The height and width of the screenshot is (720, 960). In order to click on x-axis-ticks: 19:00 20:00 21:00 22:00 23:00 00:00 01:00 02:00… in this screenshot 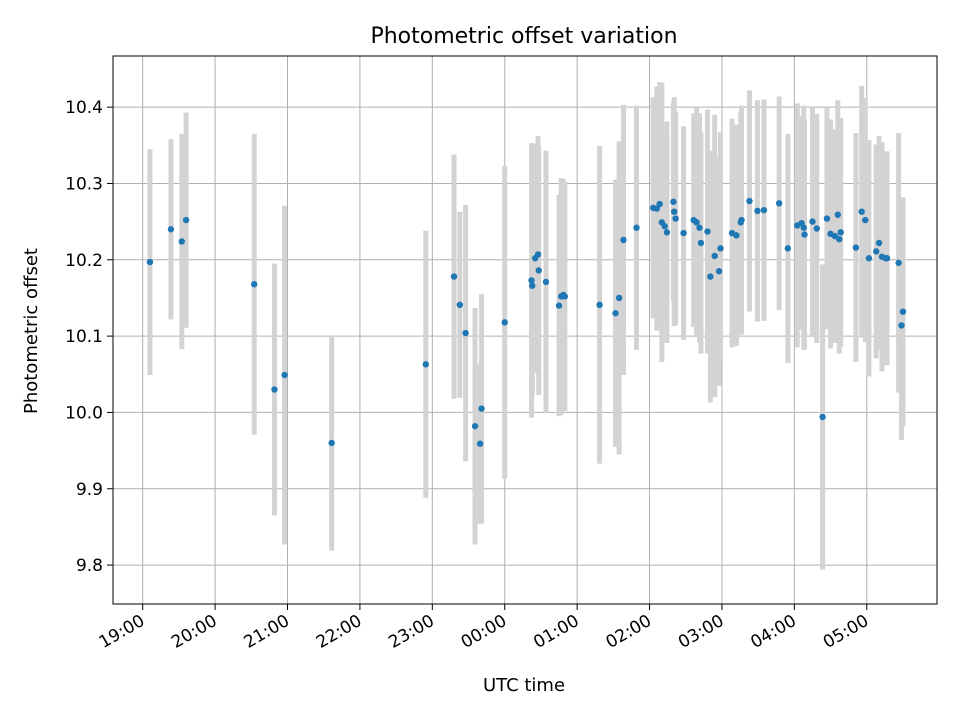, I will do `click(484, 628)`.